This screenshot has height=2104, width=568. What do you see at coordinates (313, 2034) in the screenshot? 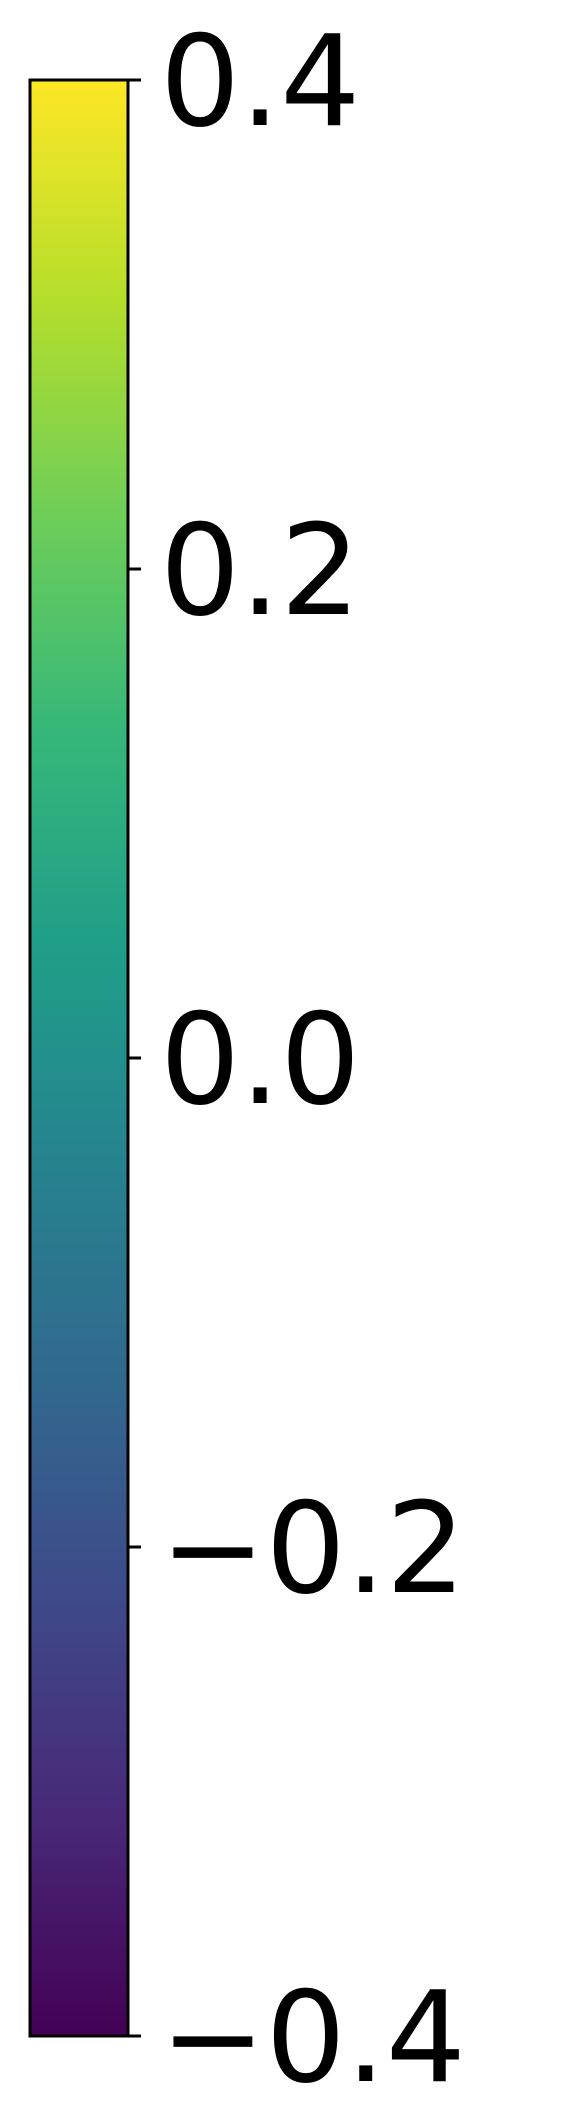
I see `colorbar-tick-label: −0.4` at bounding box center [313, 2034].